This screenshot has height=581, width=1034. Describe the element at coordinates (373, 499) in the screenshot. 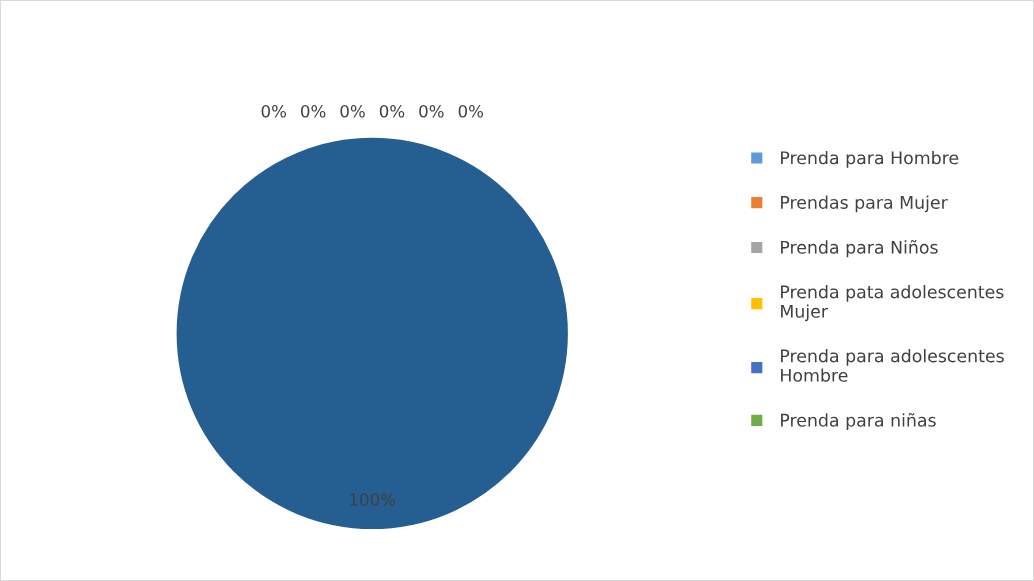

I see `data-label: 100%` at that location.